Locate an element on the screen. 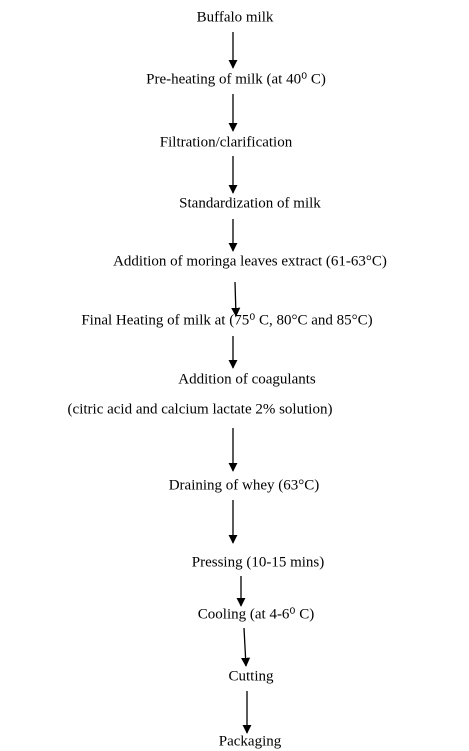  step-label: Pressing (10-15 mins) is located at coordinates (258, 562).